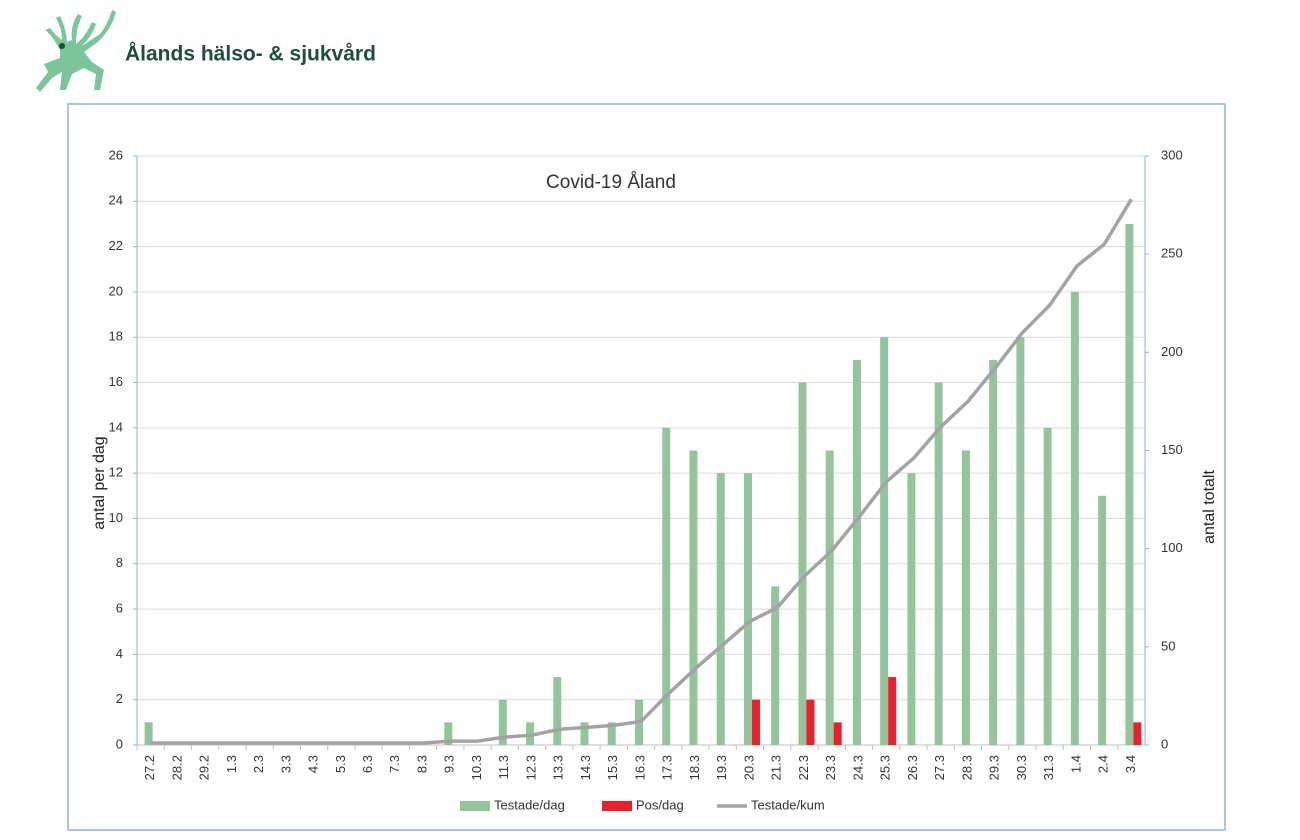 This screenshot has width=1300, height=840. What do you see at coordinates (1164, 743) in the screenshot?
I see `y2-tick-label: 0` at bounding box center [1164, 743].